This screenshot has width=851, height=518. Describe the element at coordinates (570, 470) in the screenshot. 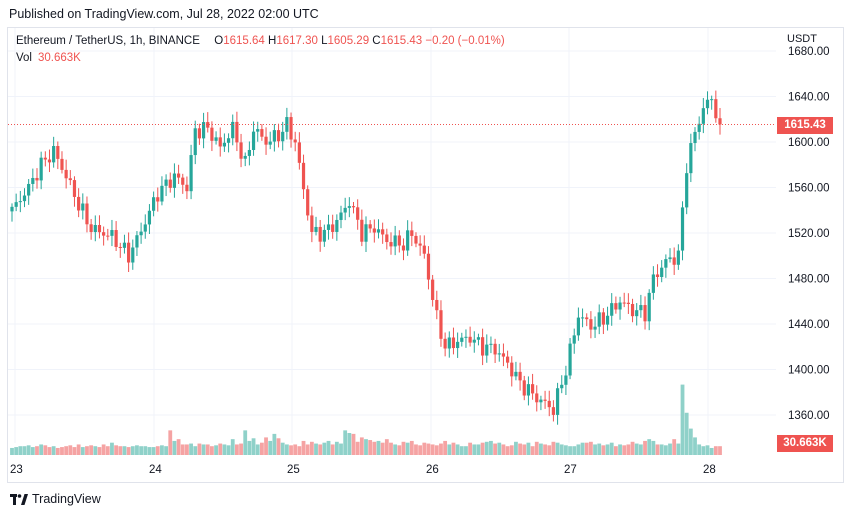

I see `x-tick-label: 27` at that location.